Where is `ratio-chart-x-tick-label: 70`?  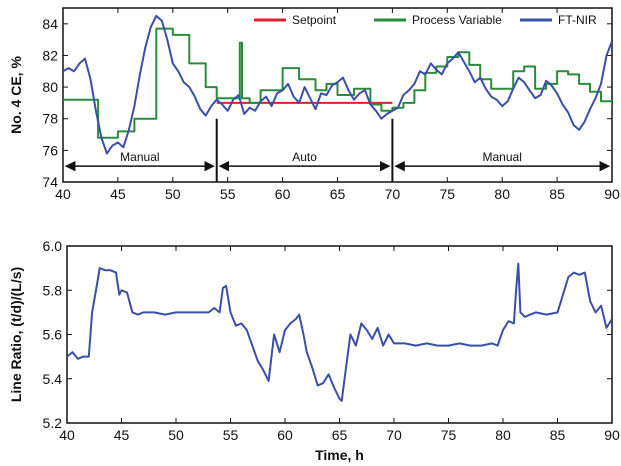 ratio-chart-x-tick-label: 70 is located at coordinates (394, 435).